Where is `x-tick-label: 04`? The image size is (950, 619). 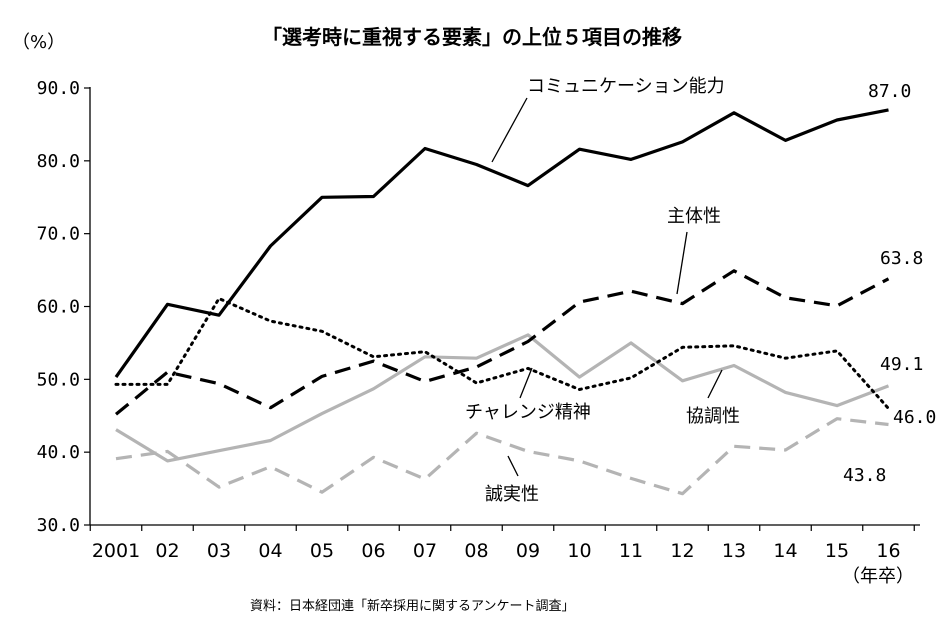
x-tick-label: 04 is located at coordinates (270, 551).